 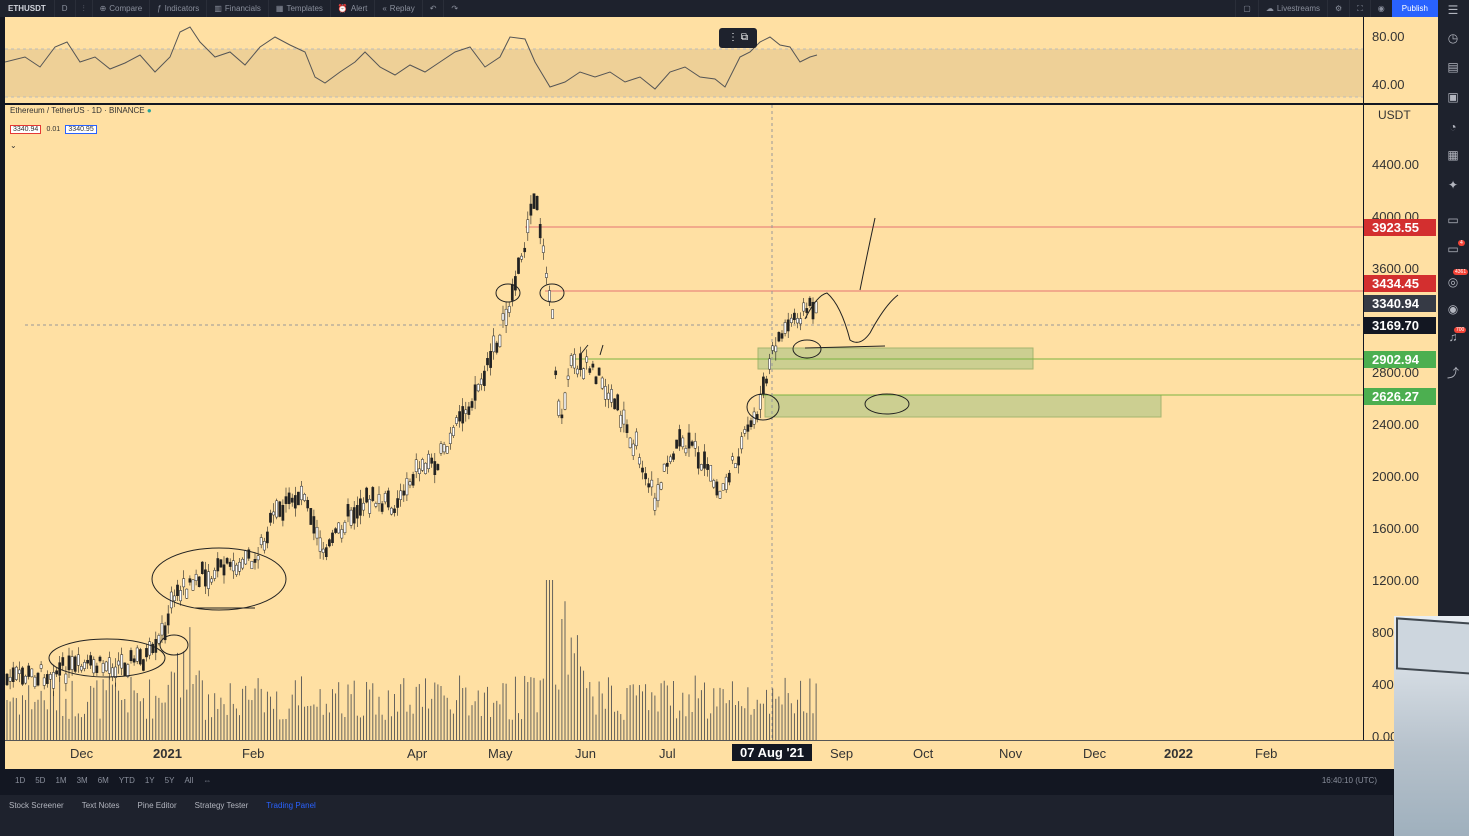 I want to click on range-1m: 1M, so click(x=61, y=780).